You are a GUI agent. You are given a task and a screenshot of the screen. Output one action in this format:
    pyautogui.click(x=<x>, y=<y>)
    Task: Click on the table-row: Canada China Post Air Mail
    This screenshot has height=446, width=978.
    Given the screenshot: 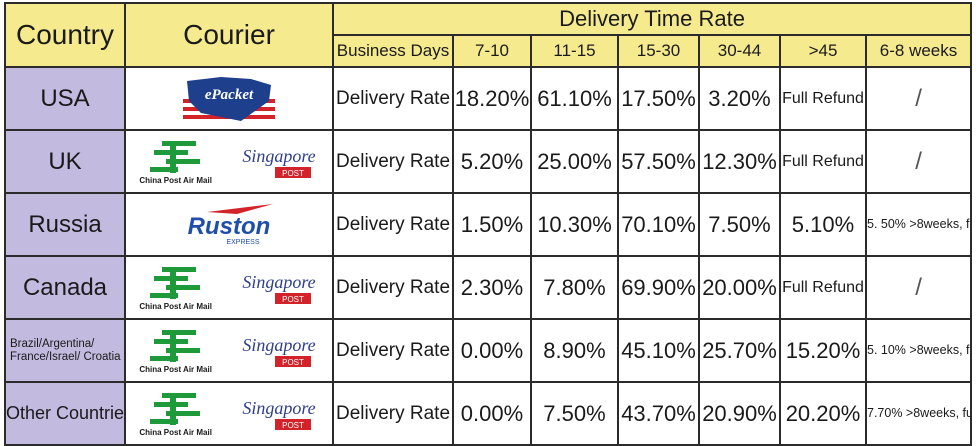 What is the action you would take?
    pyautogui.click(x=488, y=287)
    